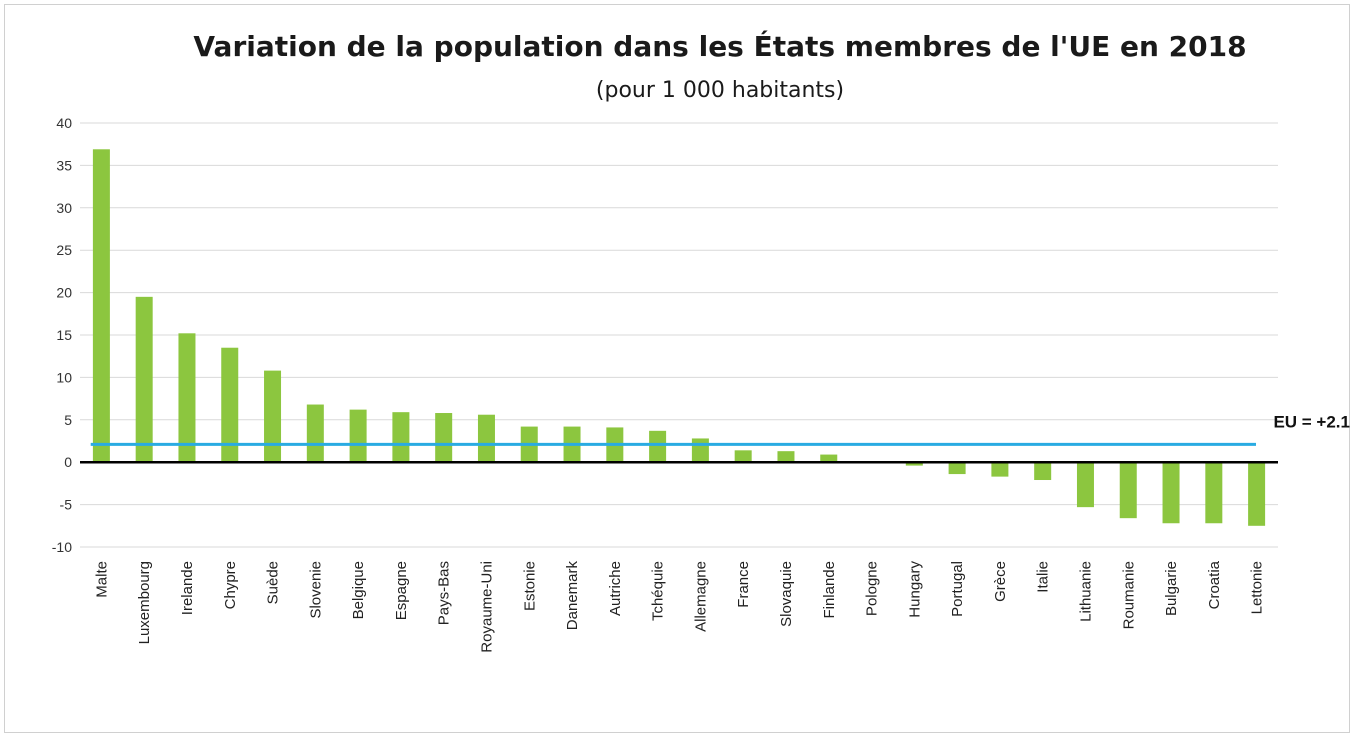 The image size is (1354, 737). What do you see at coordinates (572, 596) in the screenshot?
I see `x-tick-label: Danemark` at bounding box center [572, 596].